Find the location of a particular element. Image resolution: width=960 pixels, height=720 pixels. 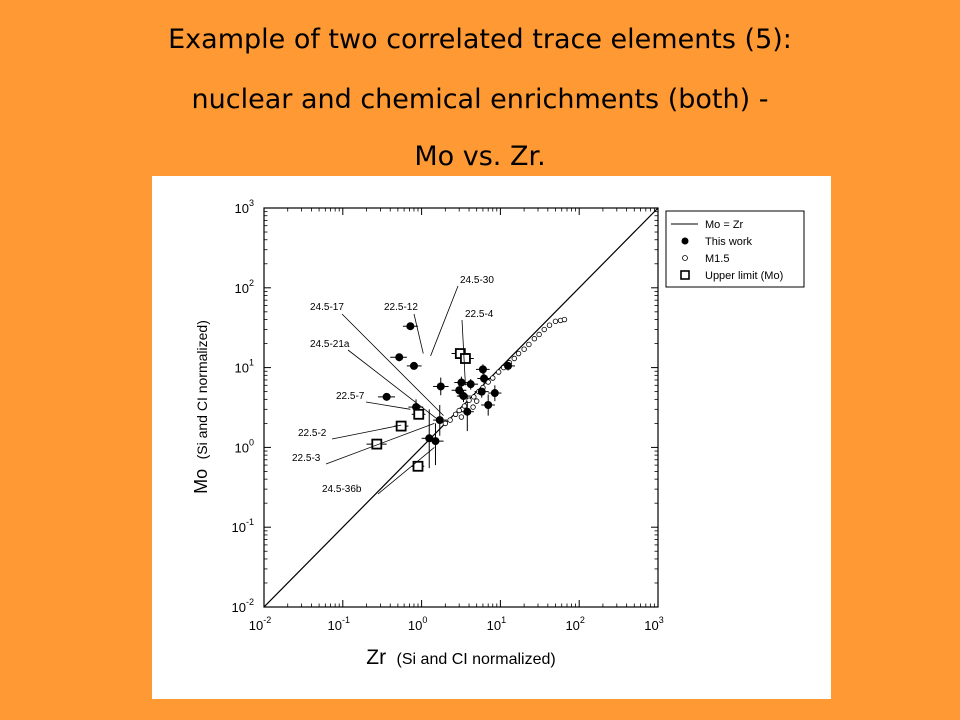

x-tick-label: 10⁰ is located at coordinates (417, 624).